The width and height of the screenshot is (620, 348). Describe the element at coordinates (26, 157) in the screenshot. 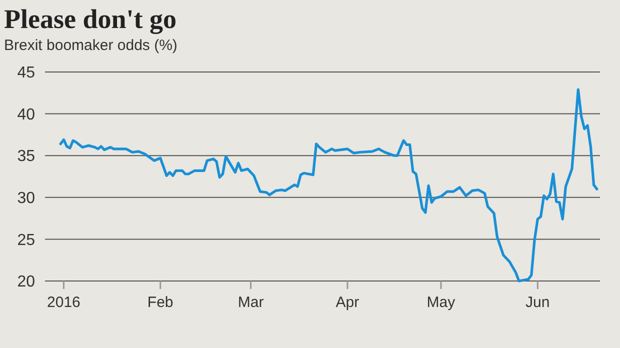

I see `y-tick-label: 35` at that location.